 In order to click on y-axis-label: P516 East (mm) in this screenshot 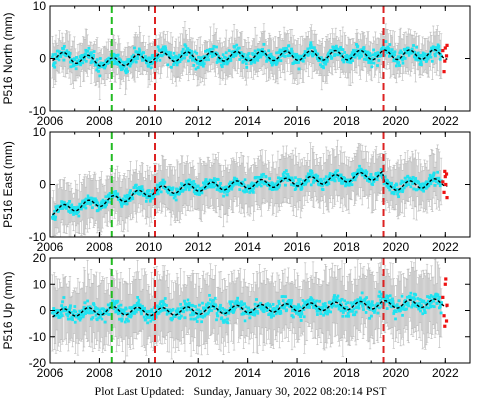, I will do `click(8, 184)`.